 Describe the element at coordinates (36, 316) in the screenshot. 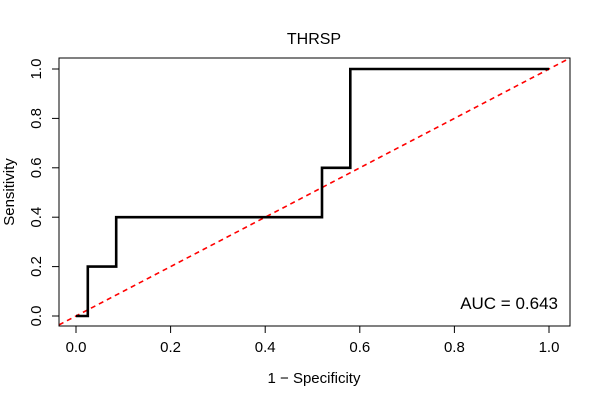

I see `y-tick-label: 0.0` at that location.